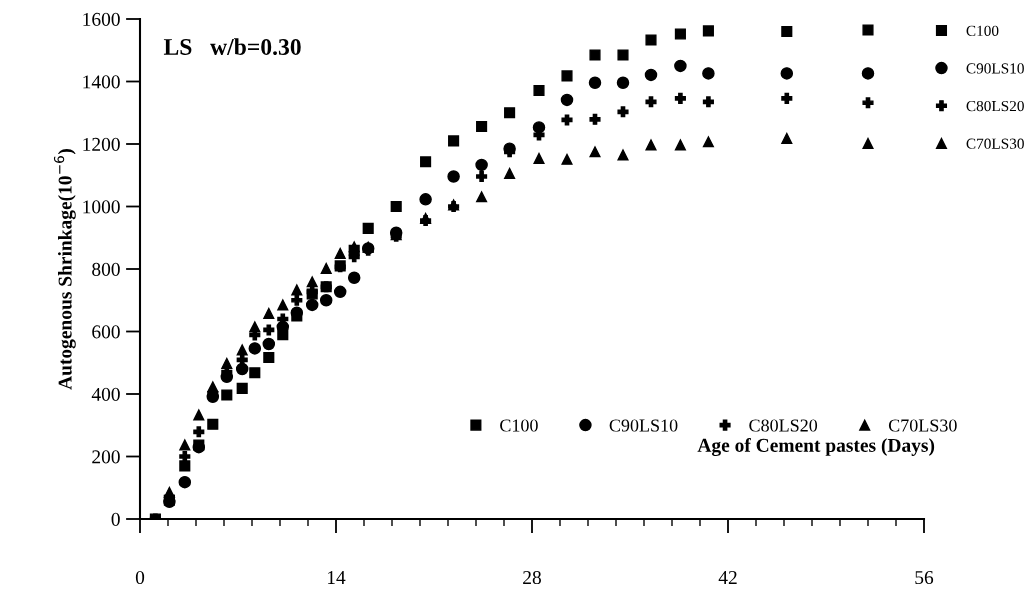 This screenshot has height=595, width=1026. I want to click on x-tick-label: 42, so click(727, 577).